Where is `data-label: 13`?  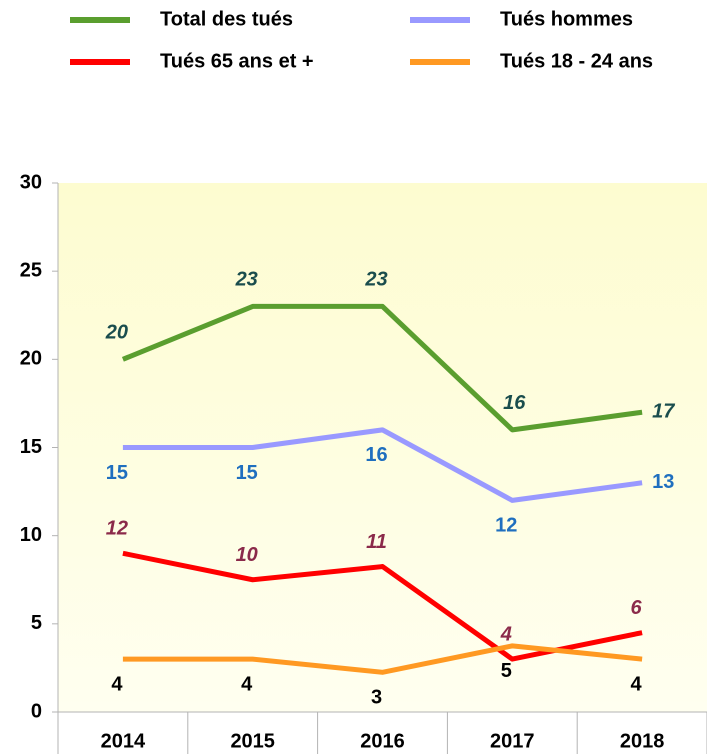
data-label: 13 is located at coordinates (663, 482).